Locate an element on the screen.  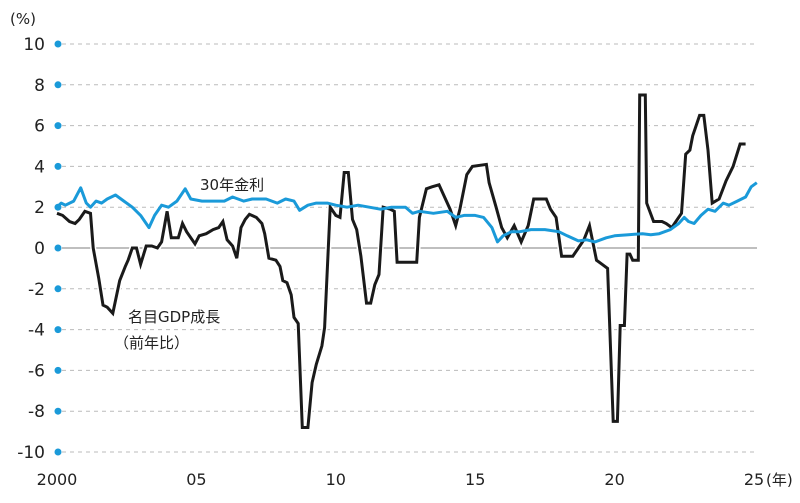
y-unit-label: (%) is located at coordinates (23, 19).